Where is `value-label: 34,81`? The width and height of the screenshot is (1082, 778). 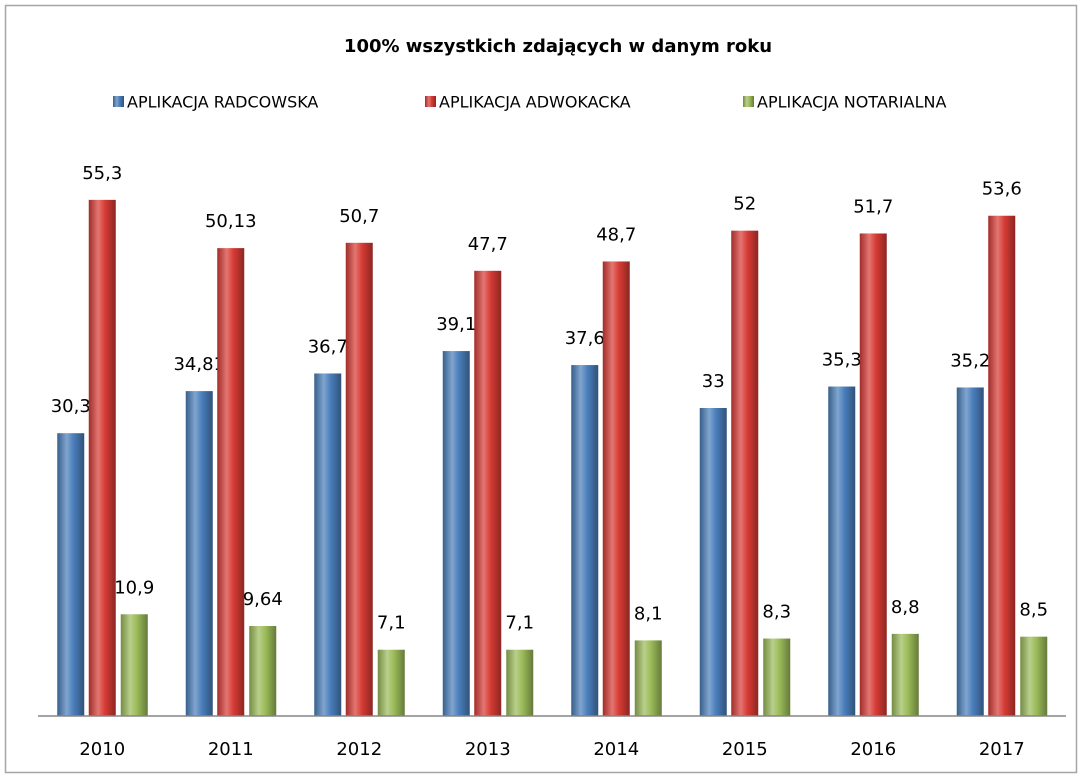 value-label: 34,81 is located at coordinates (199, 364).